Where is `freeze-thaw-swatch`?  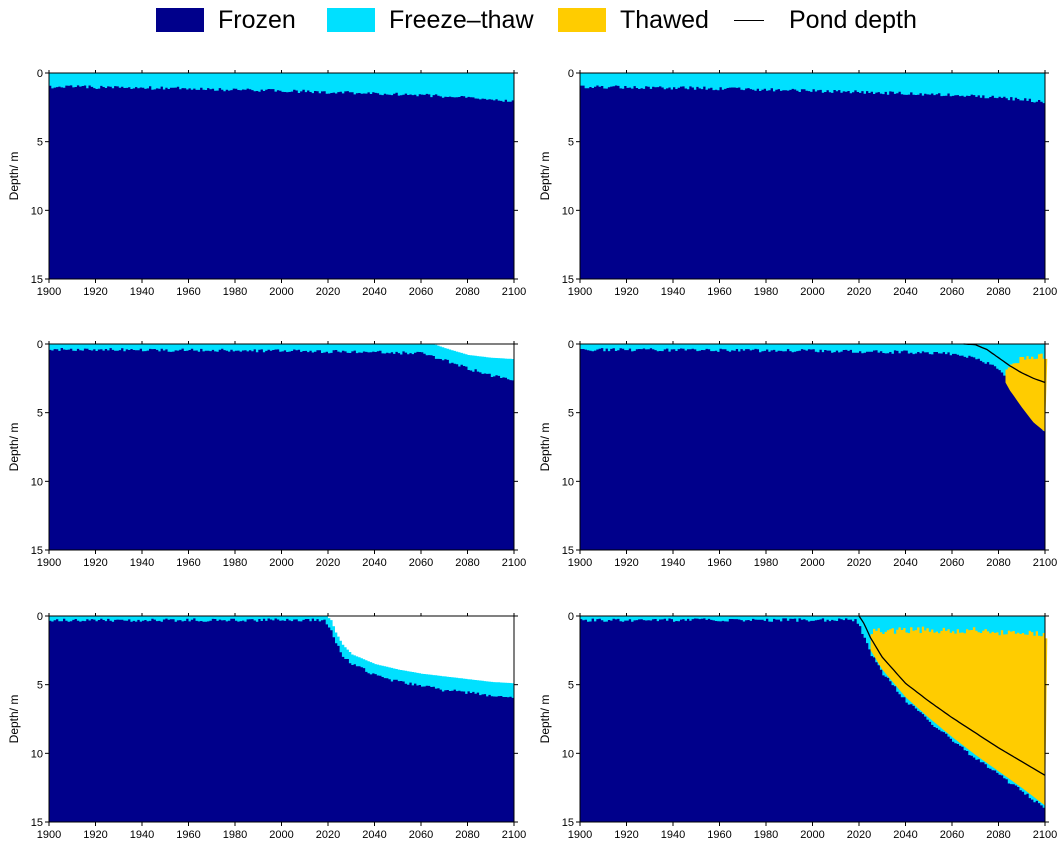
freeze-thaw-swatch is located at coordinates (351, 20).